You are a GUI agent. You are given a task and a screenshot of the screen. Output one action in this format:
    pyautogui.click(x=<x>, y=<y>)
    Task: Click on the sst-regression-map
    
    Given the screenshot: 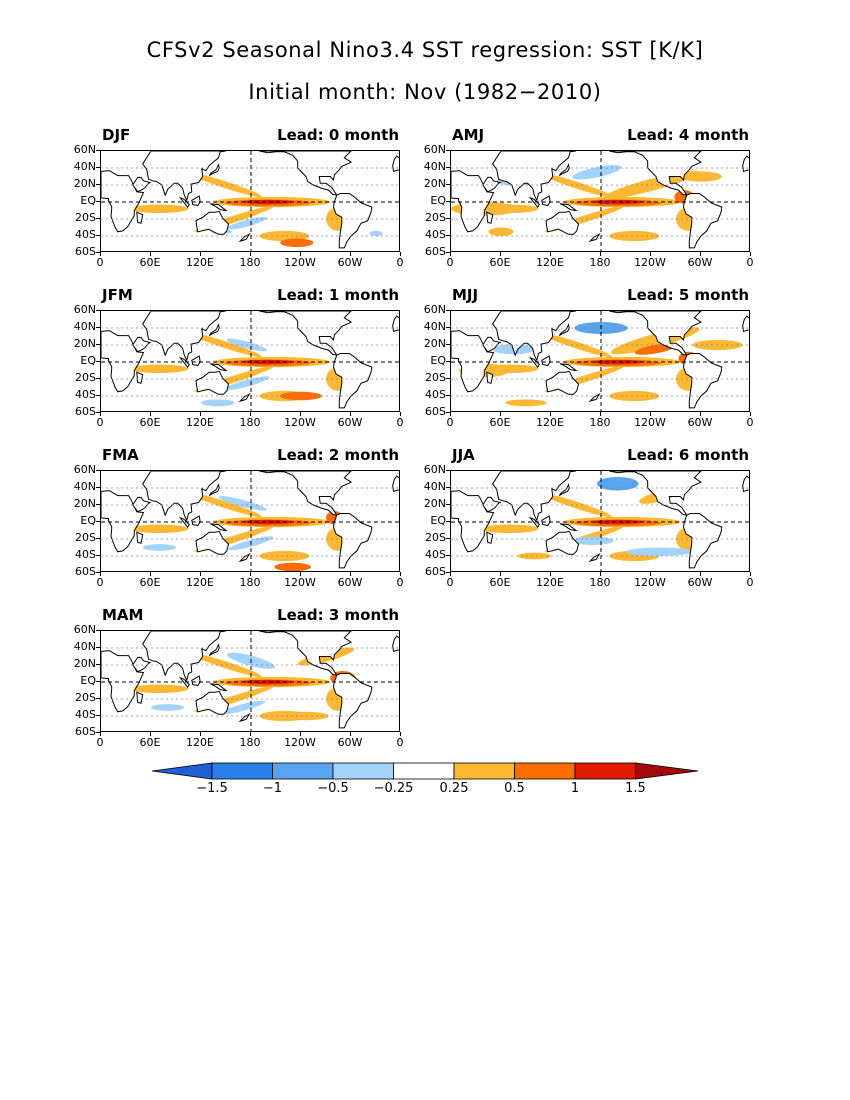 What is the action you would take?
    pyautogui.click(x=600, y=361)
    